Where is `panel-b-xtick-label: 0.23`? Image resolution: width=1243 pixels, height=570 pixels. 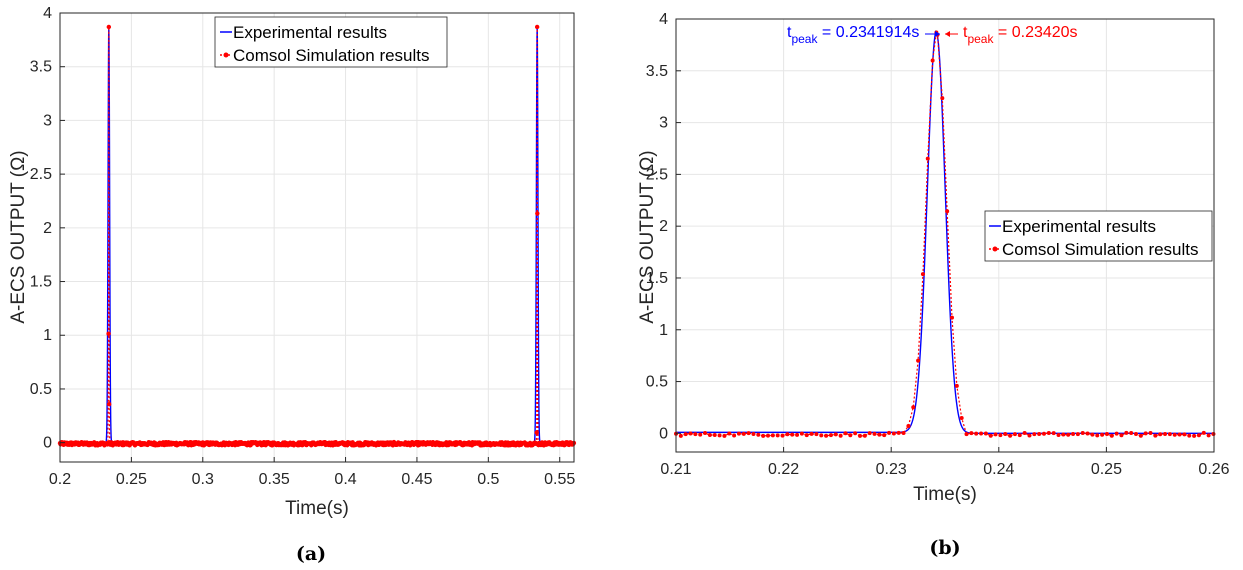
panel-b-xtick-label: 0.23 is located at coordinates (891, 469).